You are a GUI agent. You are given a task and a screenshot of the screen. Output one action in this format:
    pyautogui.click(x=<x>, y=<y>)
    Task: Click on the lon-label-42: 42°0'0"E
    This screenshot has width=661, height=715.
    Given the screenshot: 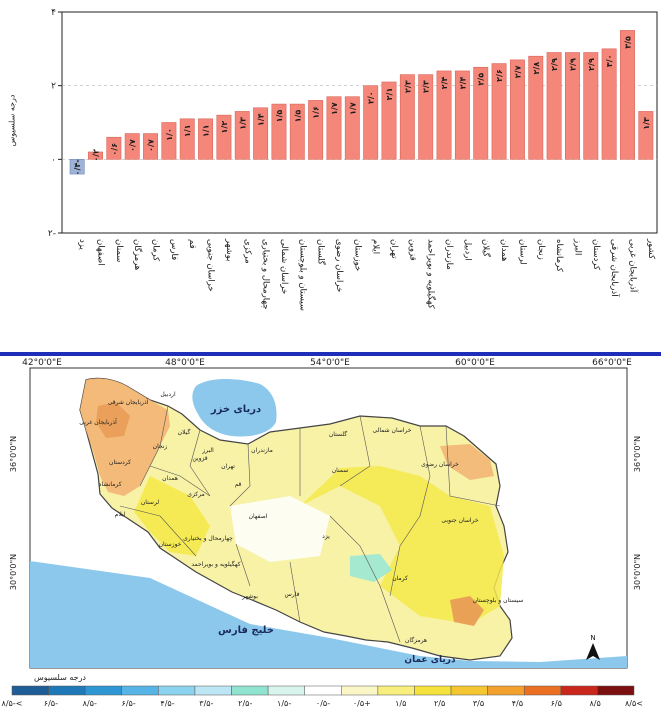 What is the action you would take?
    pyautogui.click(x=42, y=363)
    